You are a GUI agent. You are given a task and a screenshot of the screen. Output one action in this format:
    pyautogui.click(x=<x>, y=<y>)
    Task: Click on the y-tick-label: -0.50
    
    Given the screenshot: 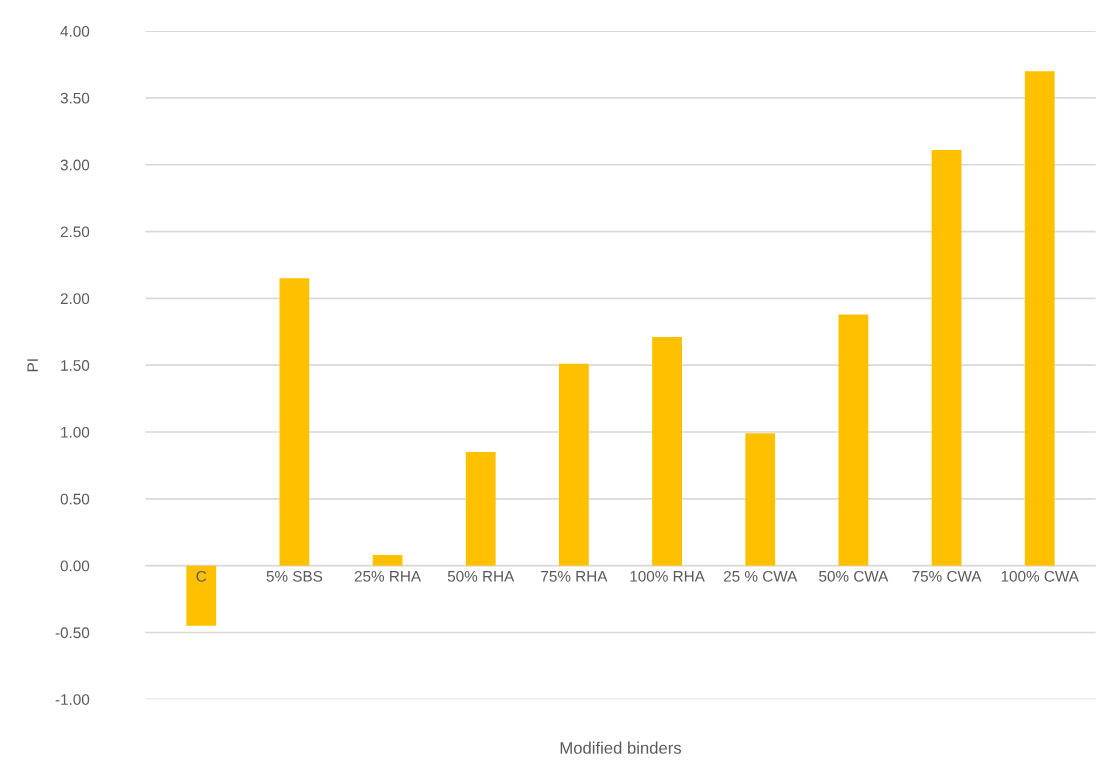 What is the action you would take?
    pyautogui.click(x=72, y=633)
    